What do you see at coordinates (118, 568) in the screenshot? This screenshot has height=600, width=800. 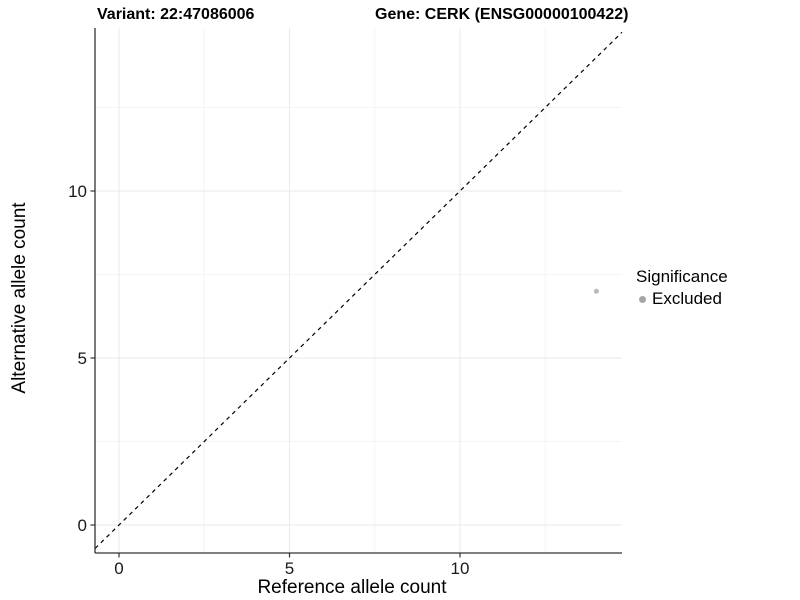 I see `x-tick-label: 0` at bounding box center [118, 568].